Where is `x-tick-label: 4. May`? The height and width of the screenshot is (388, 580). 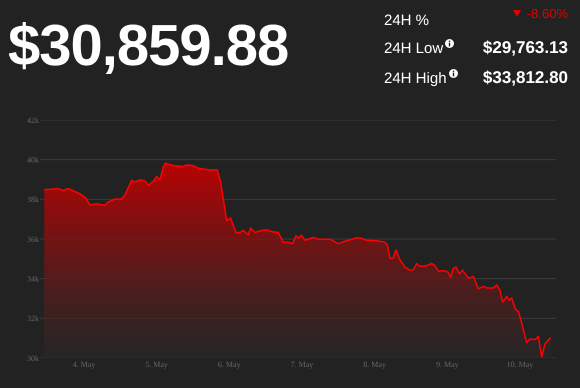 x-tick-label: 4. May is located at coordinates (84, 364).